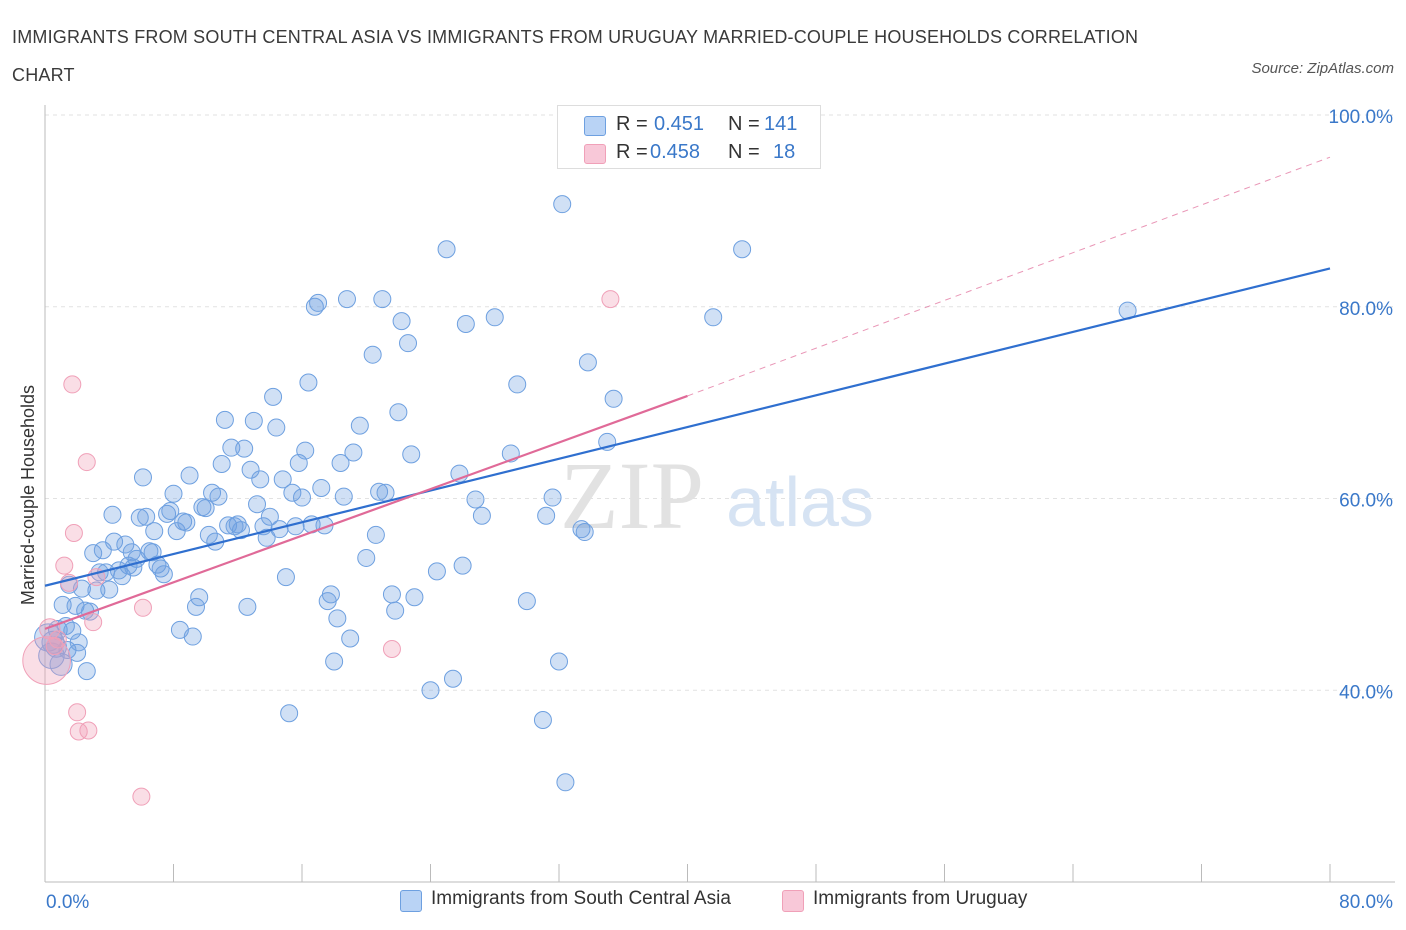  Describe the element at coordinates (595, 126) in the screenshot. I see `legend-swatch-blue` at that location.